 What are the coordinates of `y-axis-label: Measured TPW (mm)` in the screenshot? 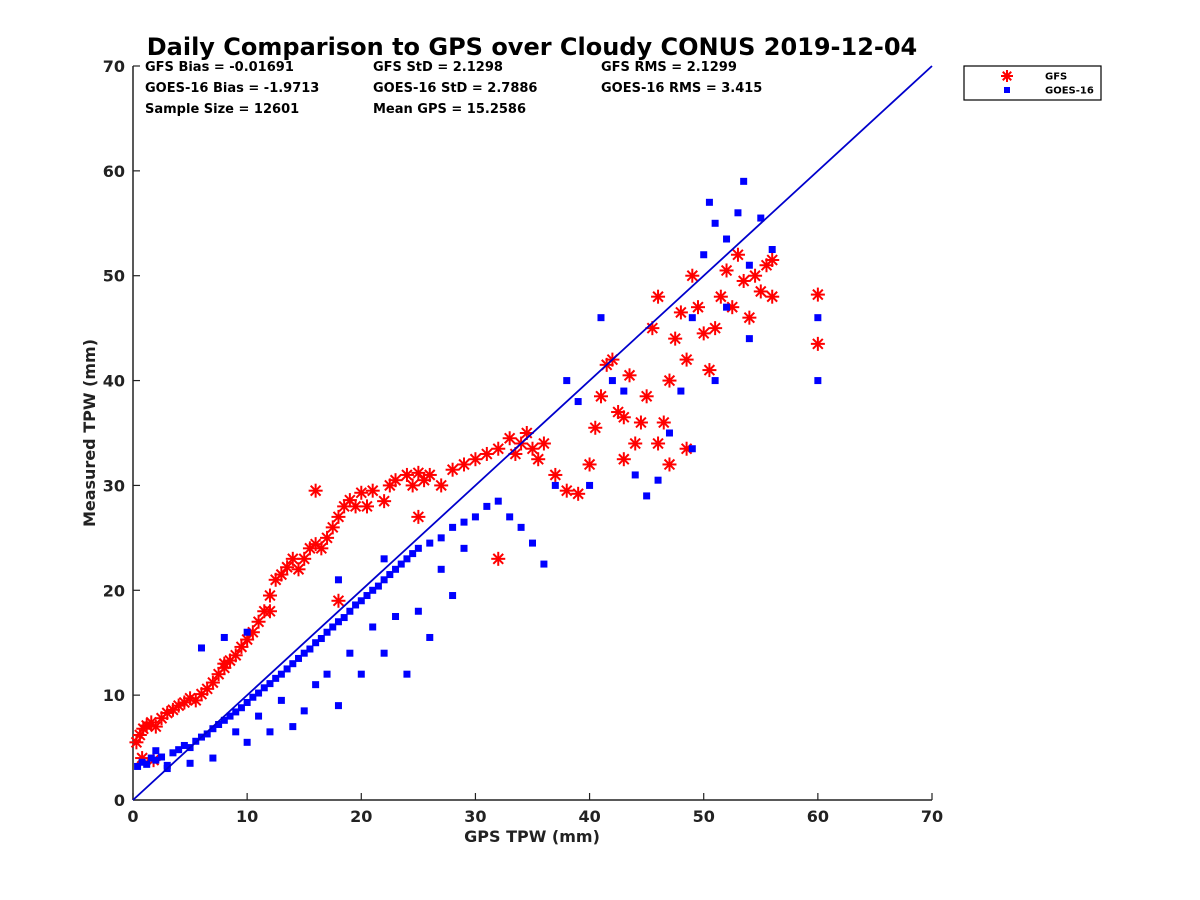 It's located at (89, 433).